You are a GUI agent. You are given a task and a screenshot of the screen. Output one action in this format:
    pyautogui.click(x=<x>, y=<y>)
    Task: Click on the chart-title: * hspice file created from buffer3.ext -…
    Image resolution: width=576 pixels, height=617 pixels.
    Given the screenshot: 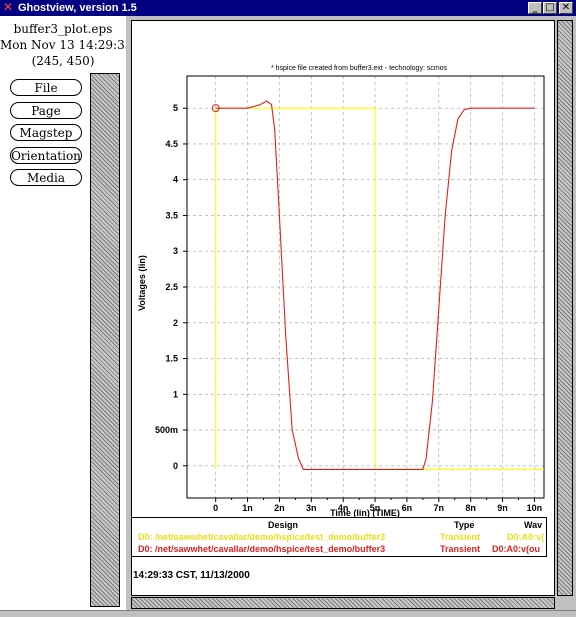 What is the action you would take?
    pyautogui.click(x=359, y=68)
    